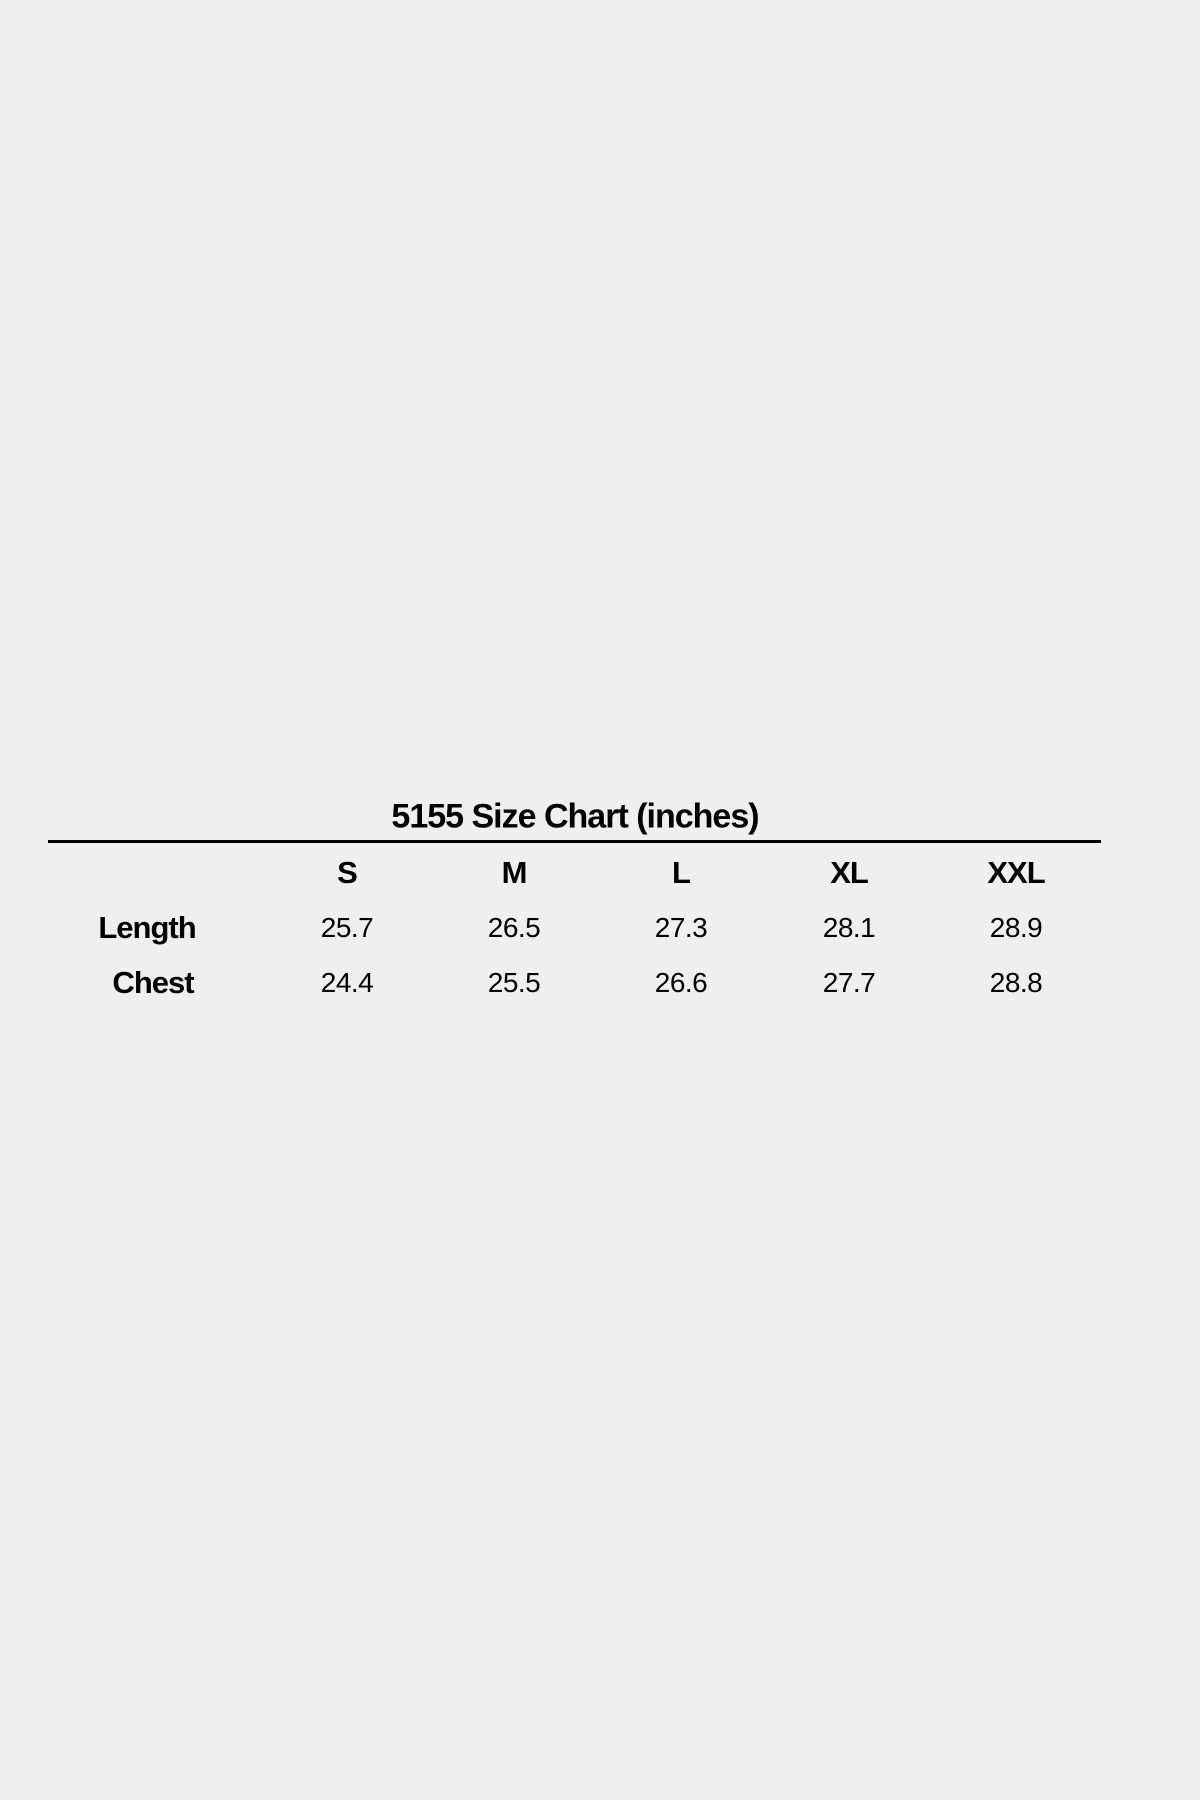  I want to click on column-header-s: S, so click(347, 872).